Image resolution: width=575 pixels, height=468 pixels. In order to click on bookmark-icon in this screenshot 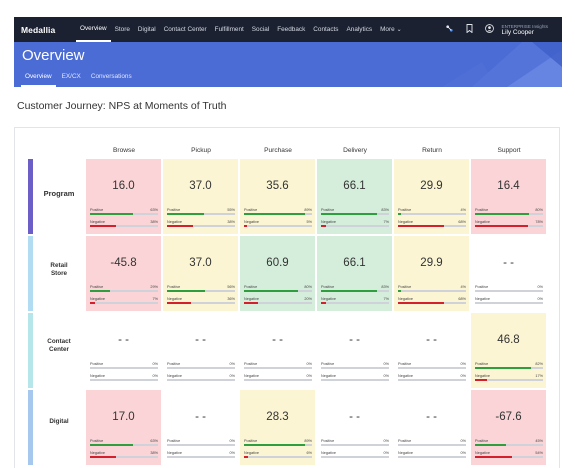, I will do `click(469, 29)`.